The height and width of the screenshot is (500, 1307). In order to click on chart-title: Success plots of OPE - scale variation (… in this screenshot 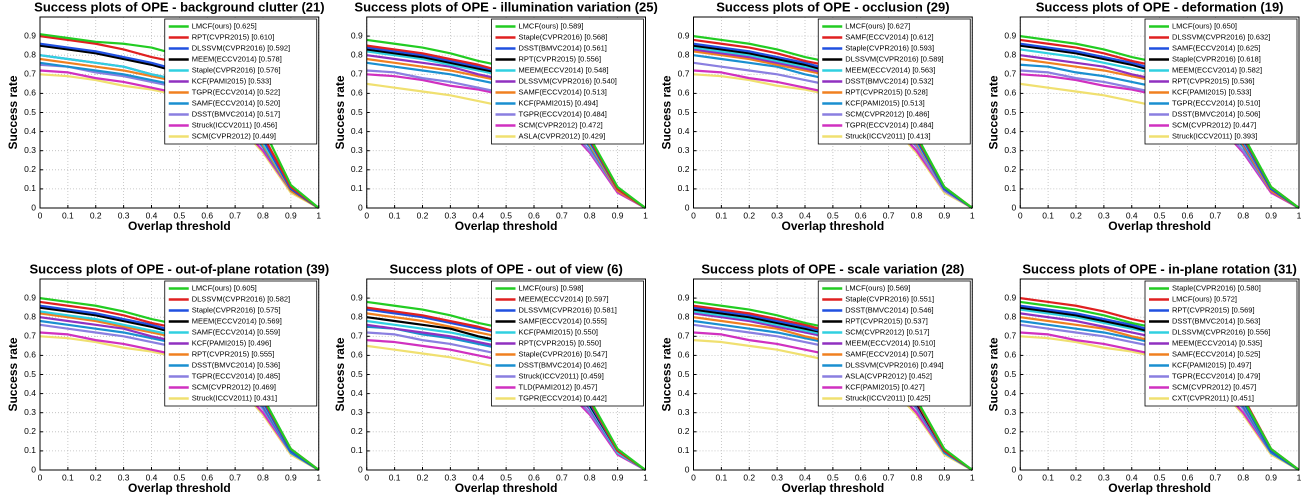, I will do `click(832, 268)`.